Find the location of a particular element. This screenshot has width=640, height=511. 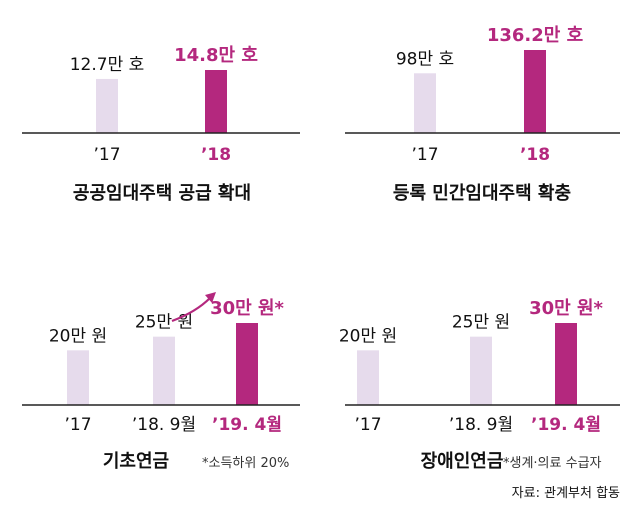

data-label: 25만 원 is located at coordinates (481, 323).